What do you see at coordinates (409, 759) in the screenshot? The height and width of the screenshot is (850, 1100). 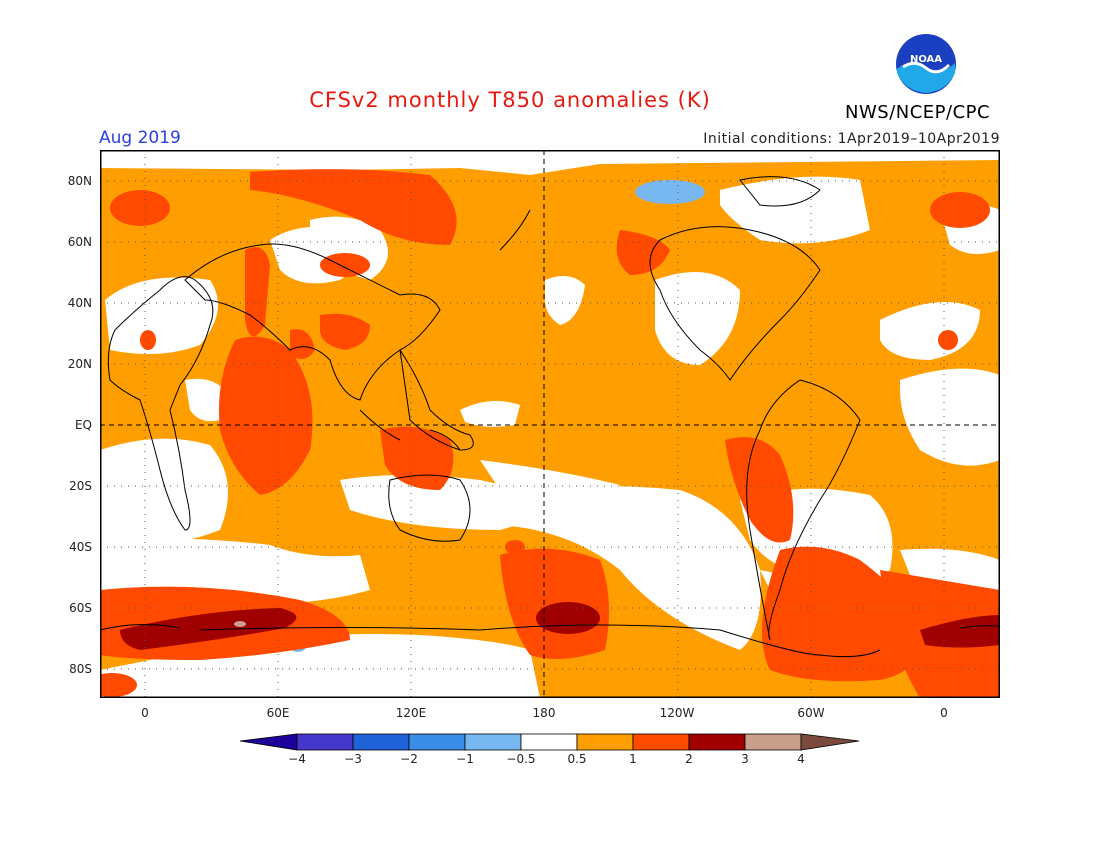 I see `colorbar-label: −2` at bounding box center [409, 759].